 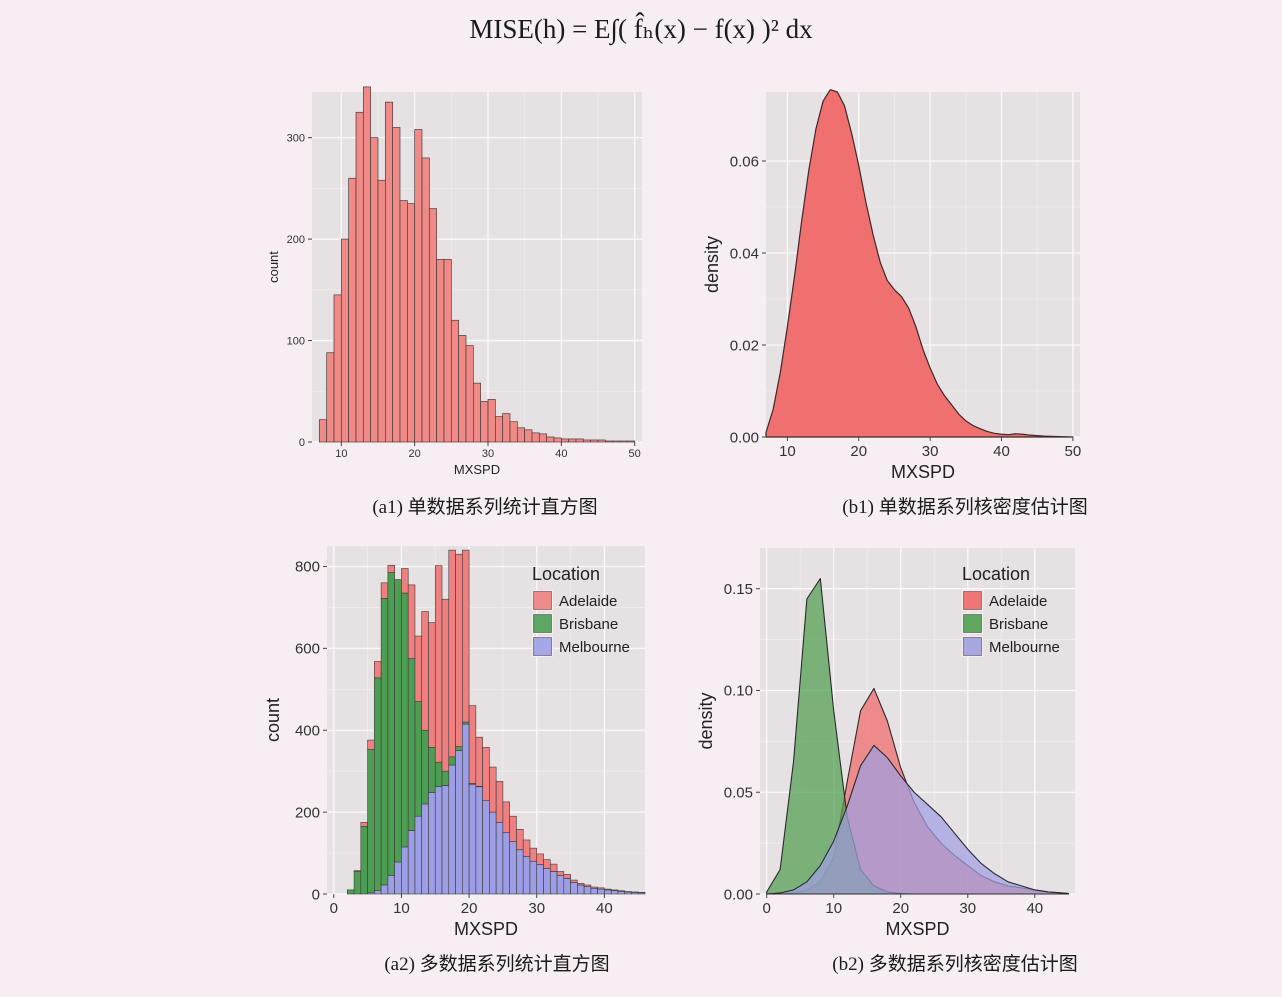 I want to click on y-tick-label: 800, so click(x=307, y=567).